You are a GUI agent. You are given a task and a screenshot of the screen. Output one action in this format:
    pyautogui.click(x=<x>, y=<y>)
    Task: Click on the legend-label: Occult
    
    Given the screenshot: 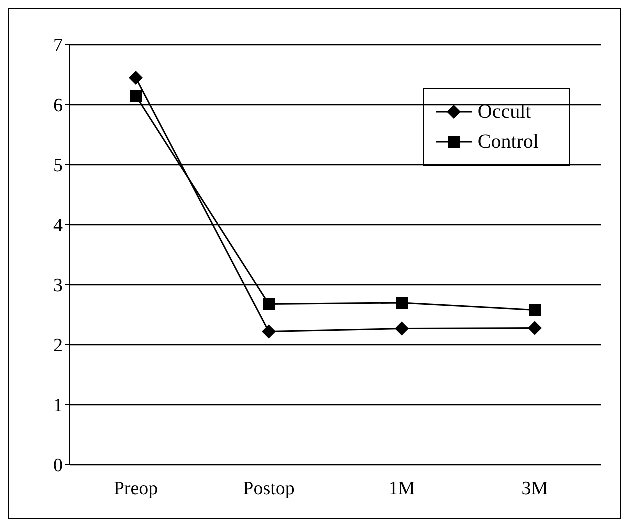 What is the action you would take?
    pyautogui.click(x=505, y=112)
    